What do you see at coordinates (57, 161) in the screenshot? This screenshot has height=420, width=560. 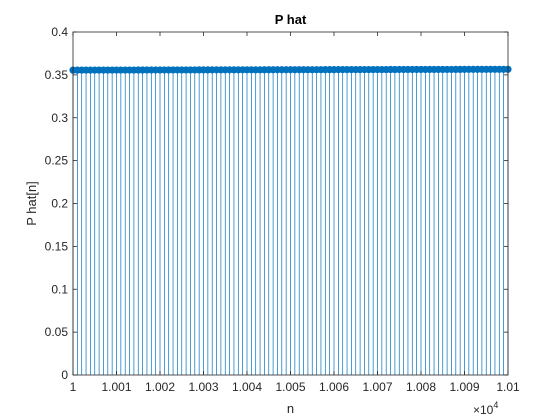 I see `y-tick-label: 0.25` at bounding box center [57, 161].